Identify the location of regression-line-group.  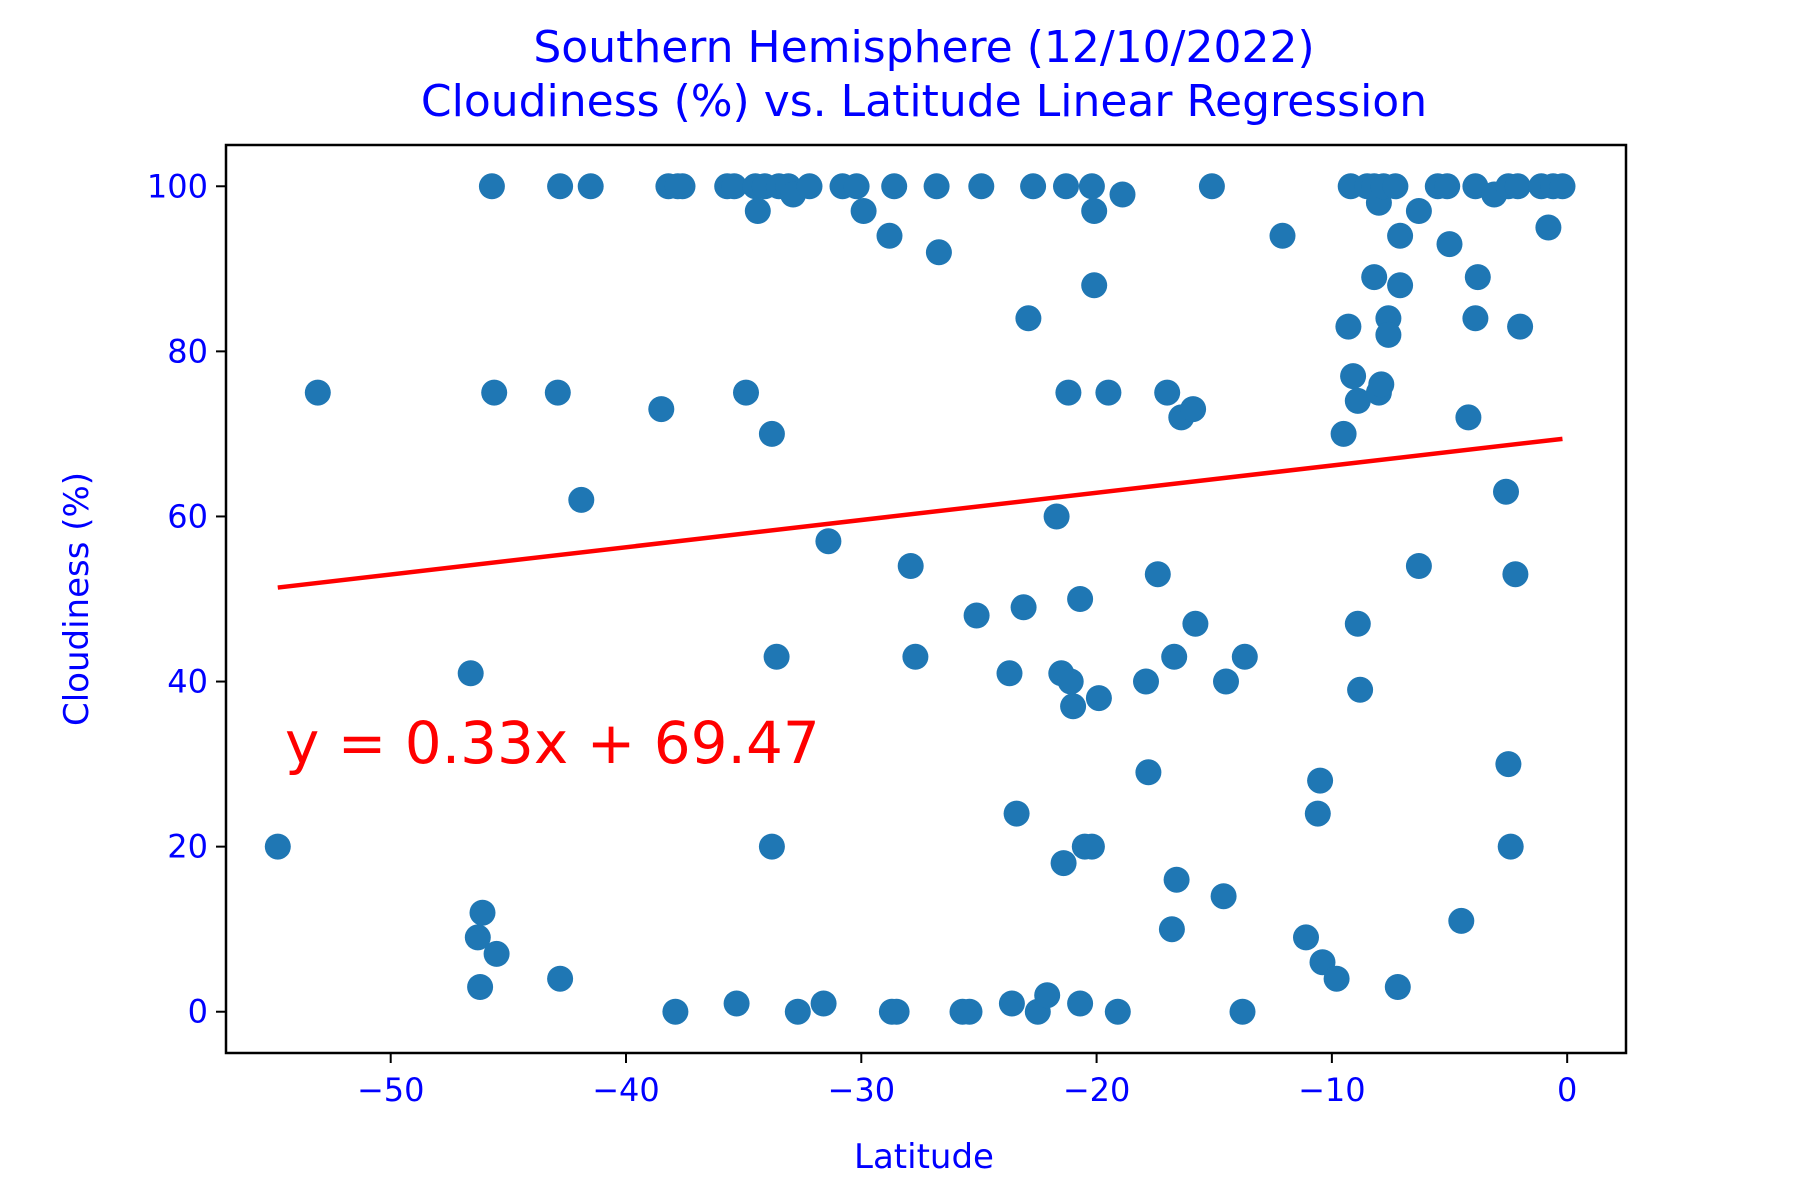
(920, 513).